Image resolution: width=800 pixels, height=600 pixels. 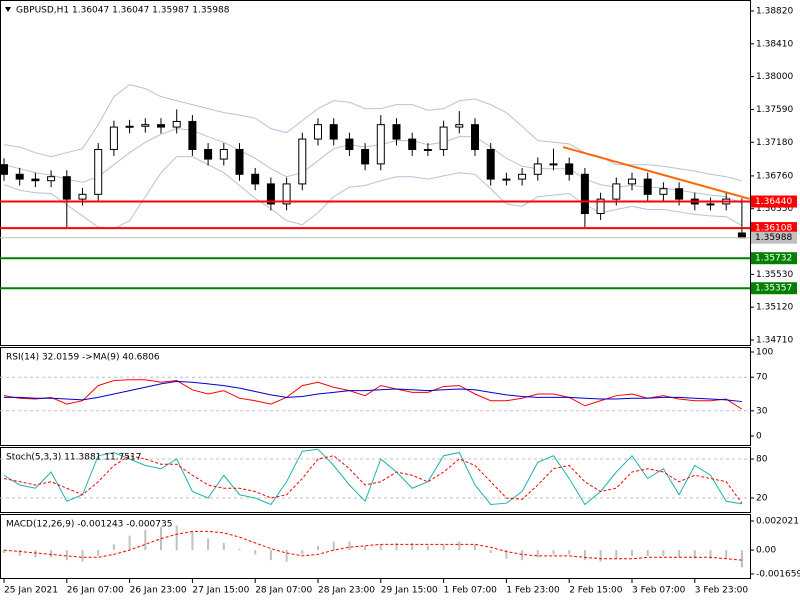 What do you see at coordinates (774, 110) in the screenshot?
I see `y-tick-label: 1.37590` at bounding box center [774, 110].